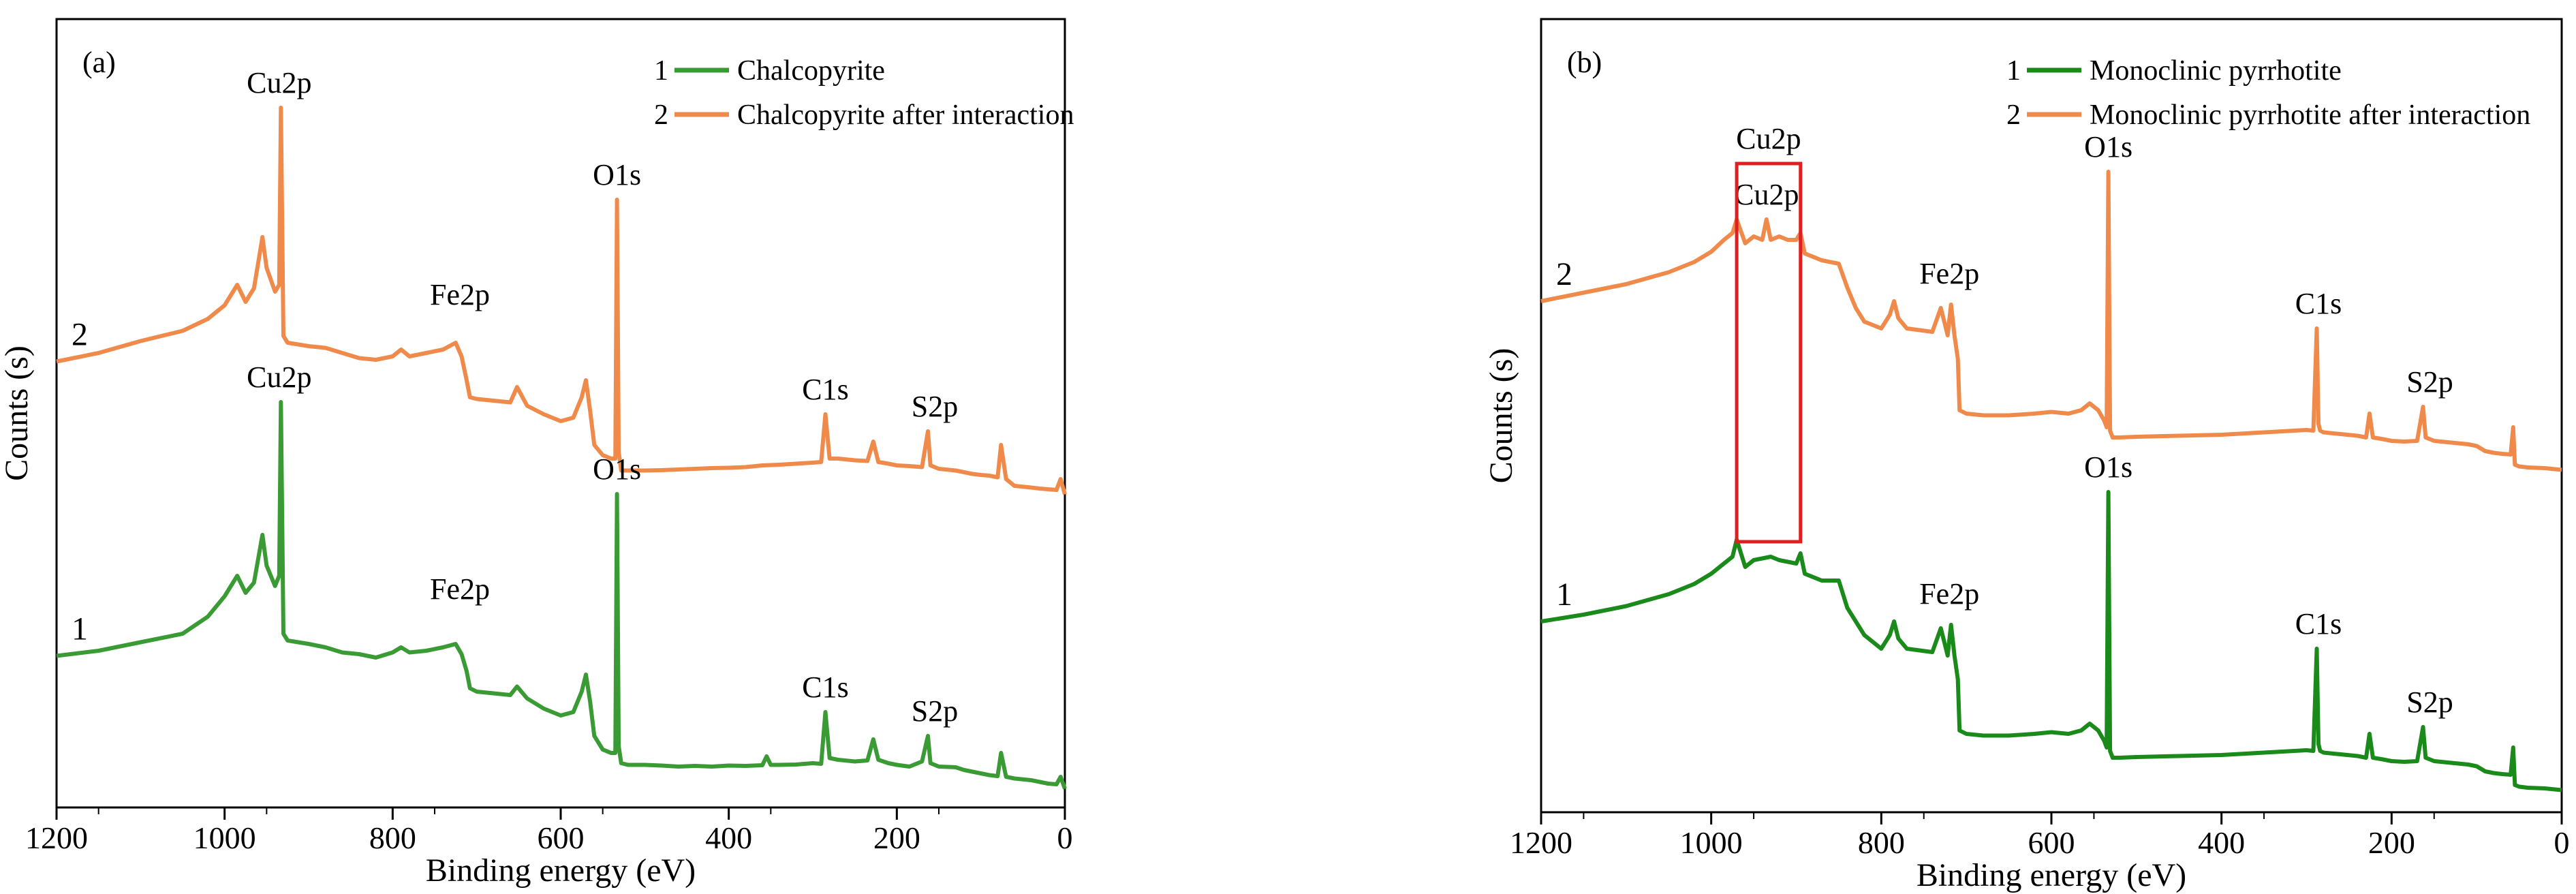 The image size is (2576, 894). I want to click on curve-label-1-b: 1, so click(1564, 594).